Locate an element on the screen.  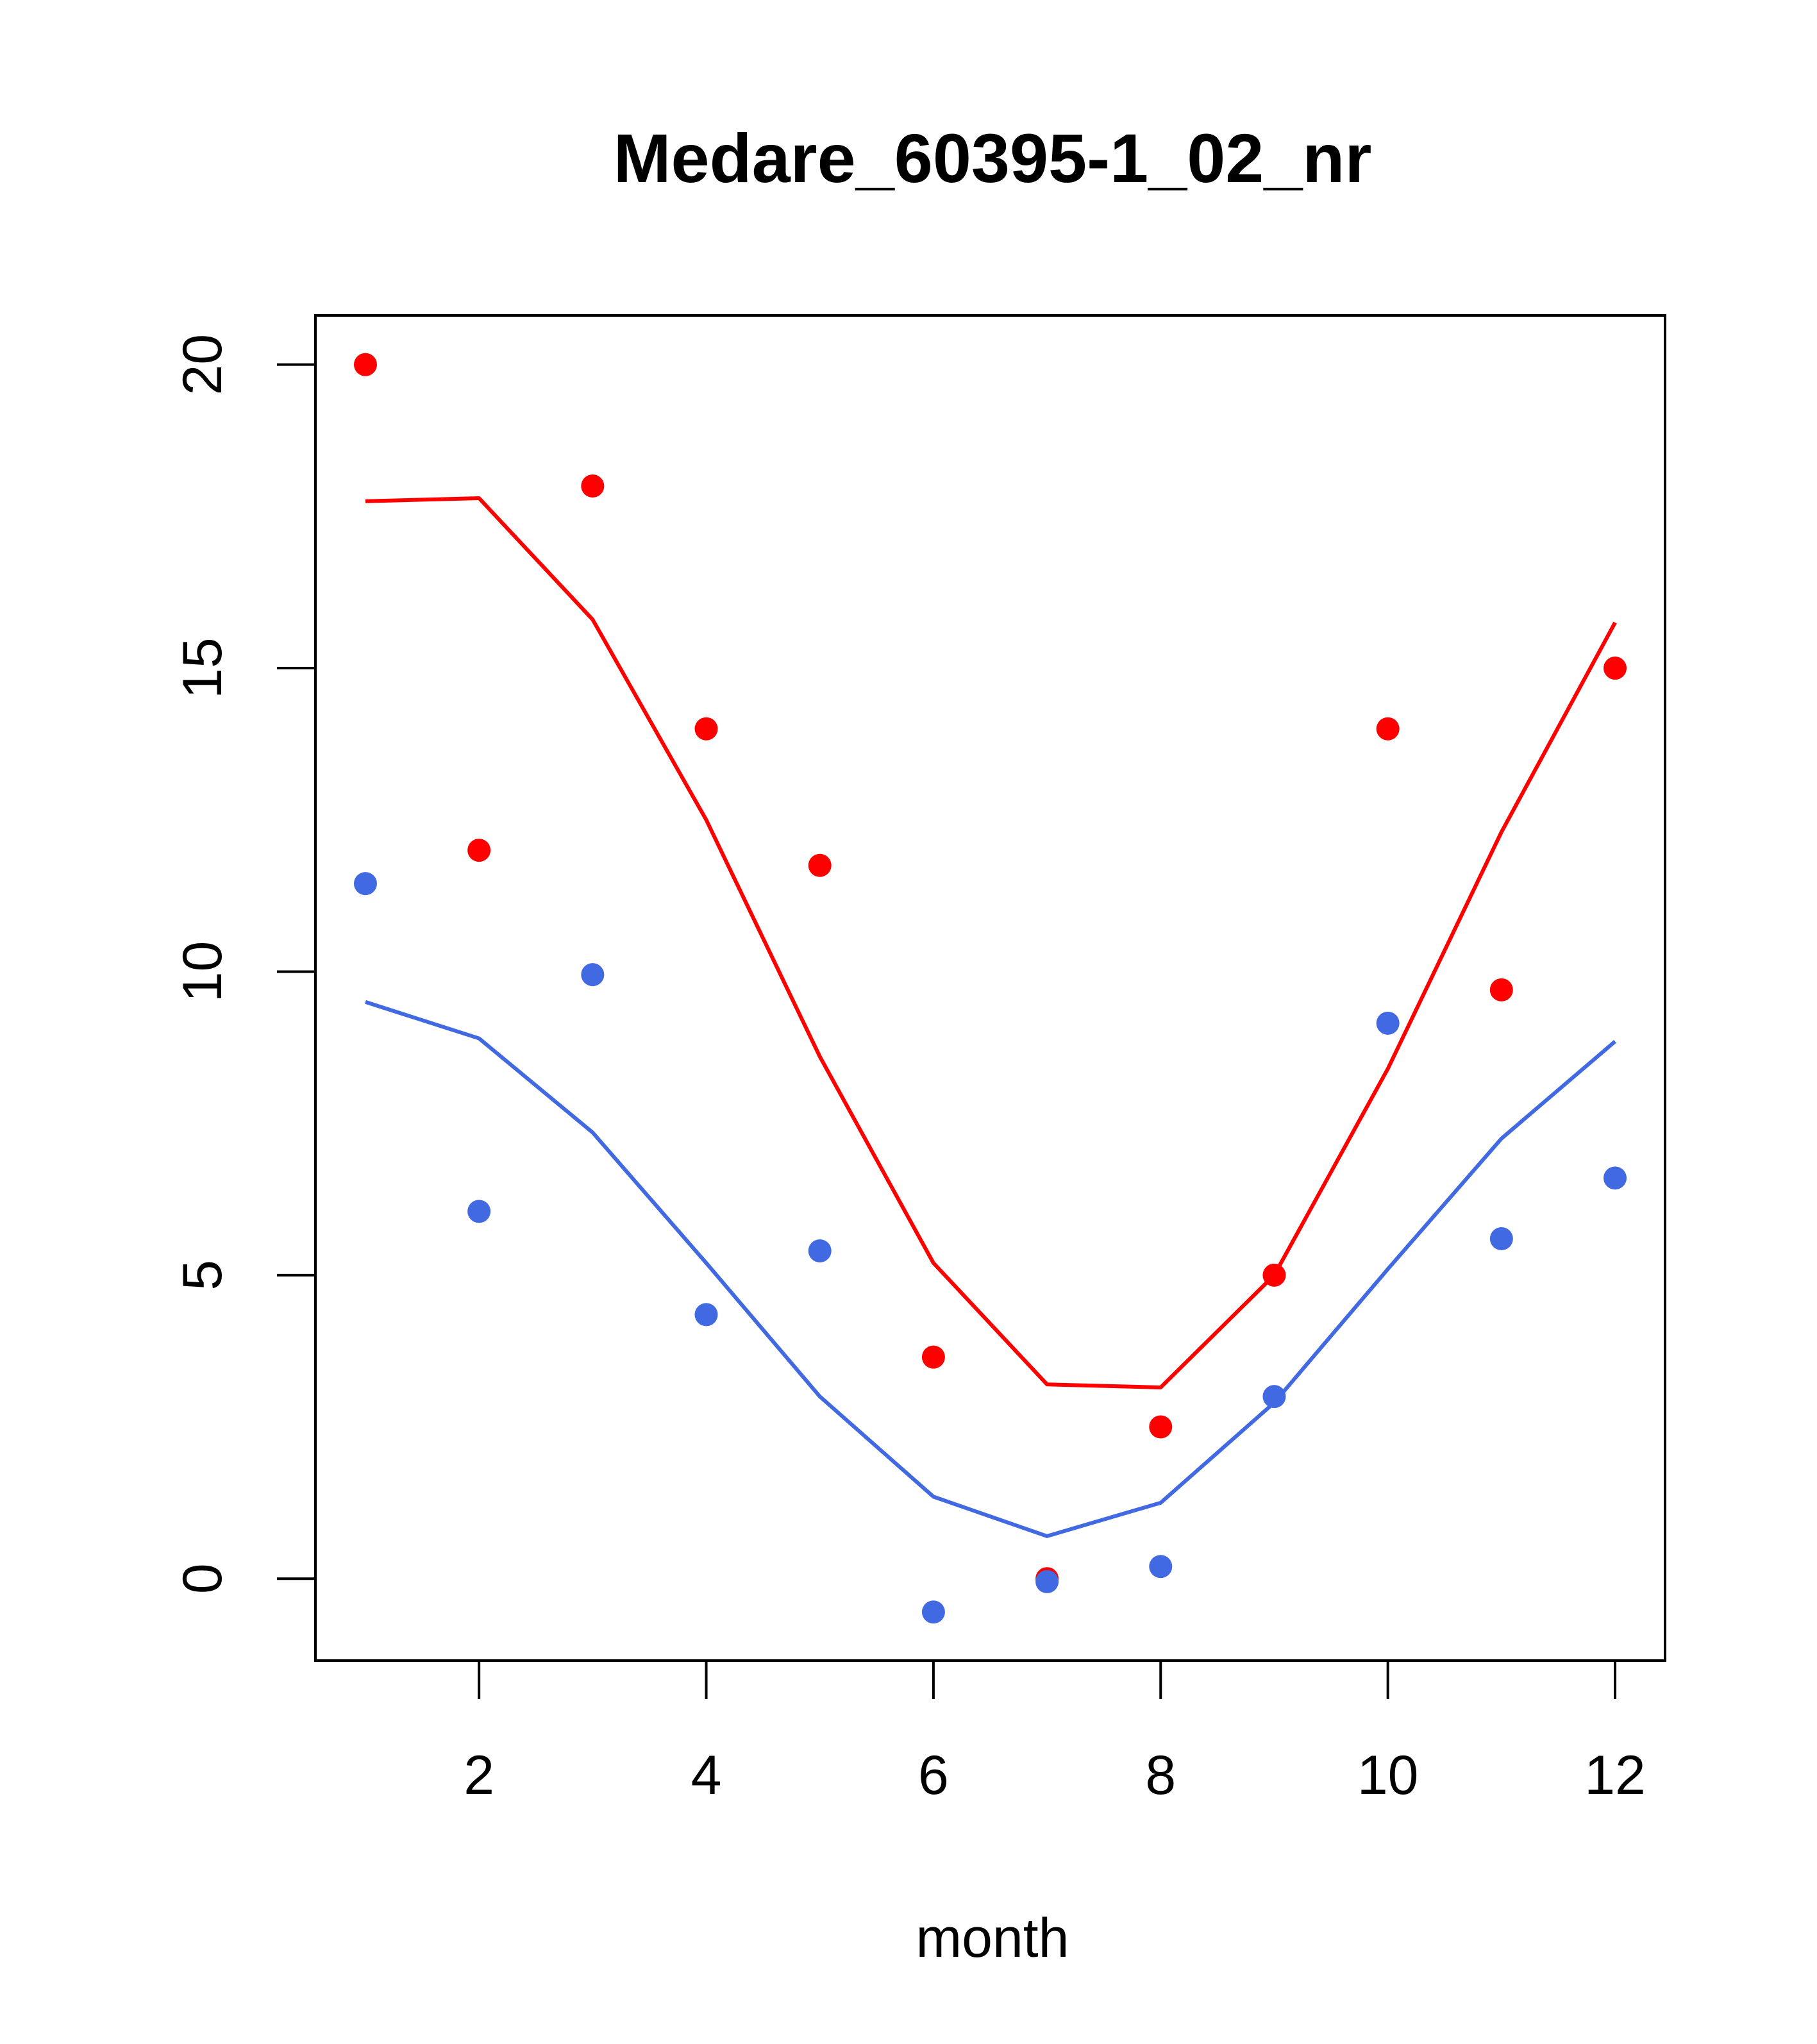
x-tick-label: 10 is located at coordinates (1388, 1775).